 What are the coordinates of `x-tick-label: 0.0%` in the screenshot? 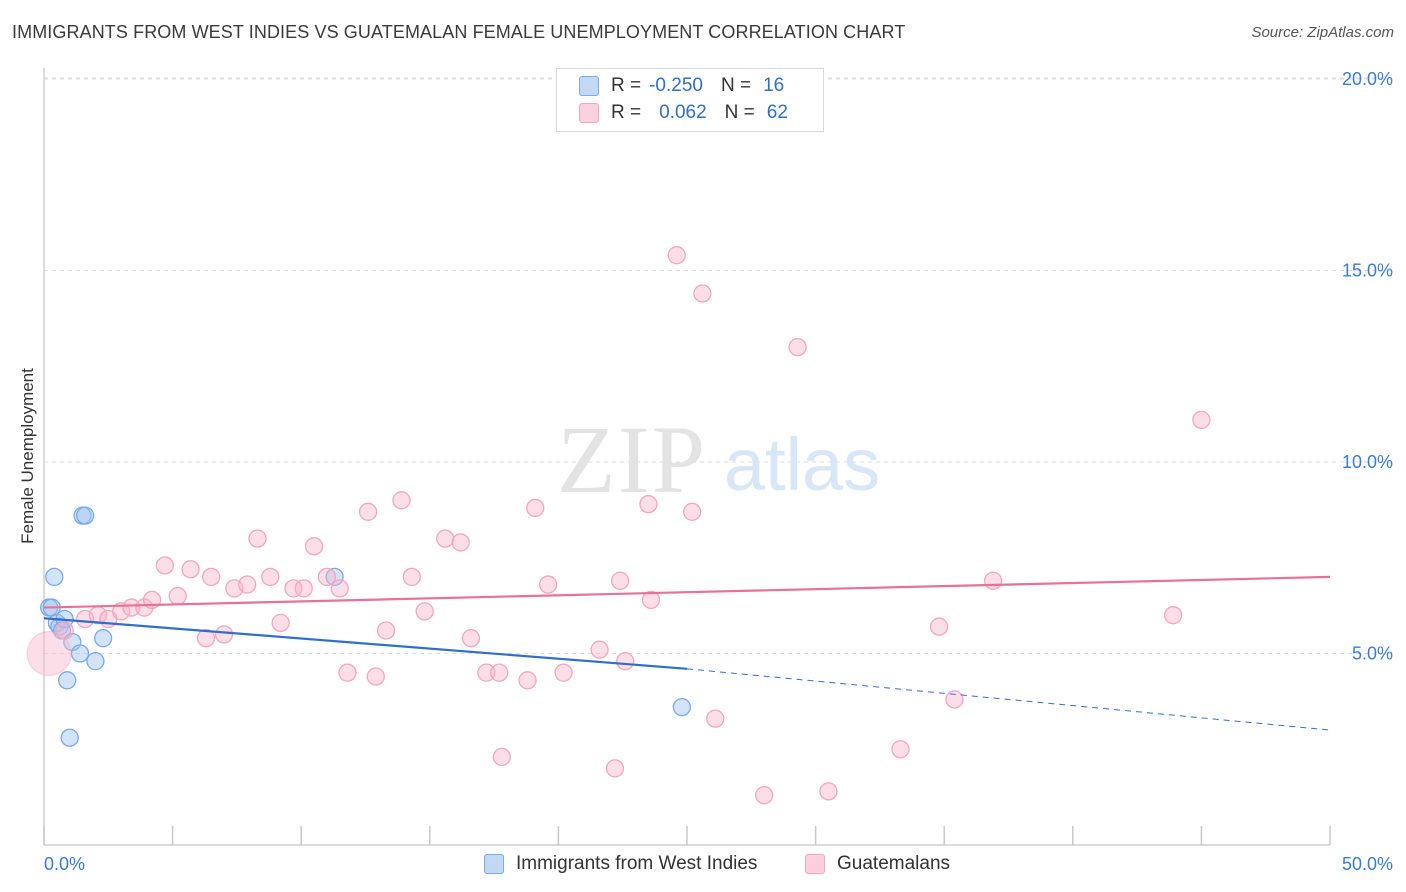 It's located at (64, 864).